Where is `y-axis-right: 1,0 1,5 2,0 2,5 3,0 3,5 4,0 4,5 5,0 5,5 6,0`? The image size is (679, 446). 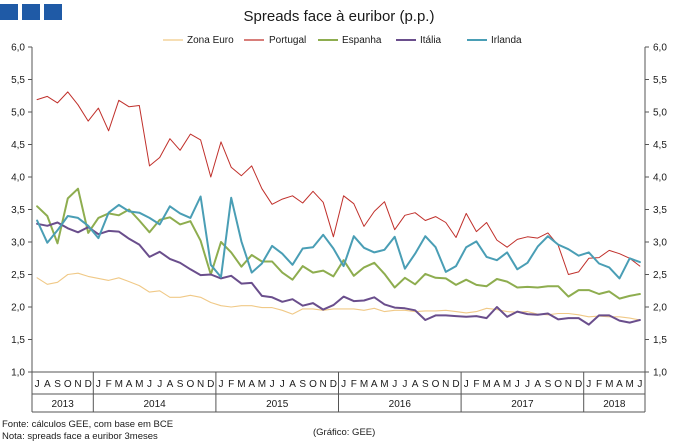
y-axis-right: 1,0 1,5 2,0 2,5 3,0 3,5 4,0 4,5 5,0 5,5 6,0 is located at coordinates (655, 211).